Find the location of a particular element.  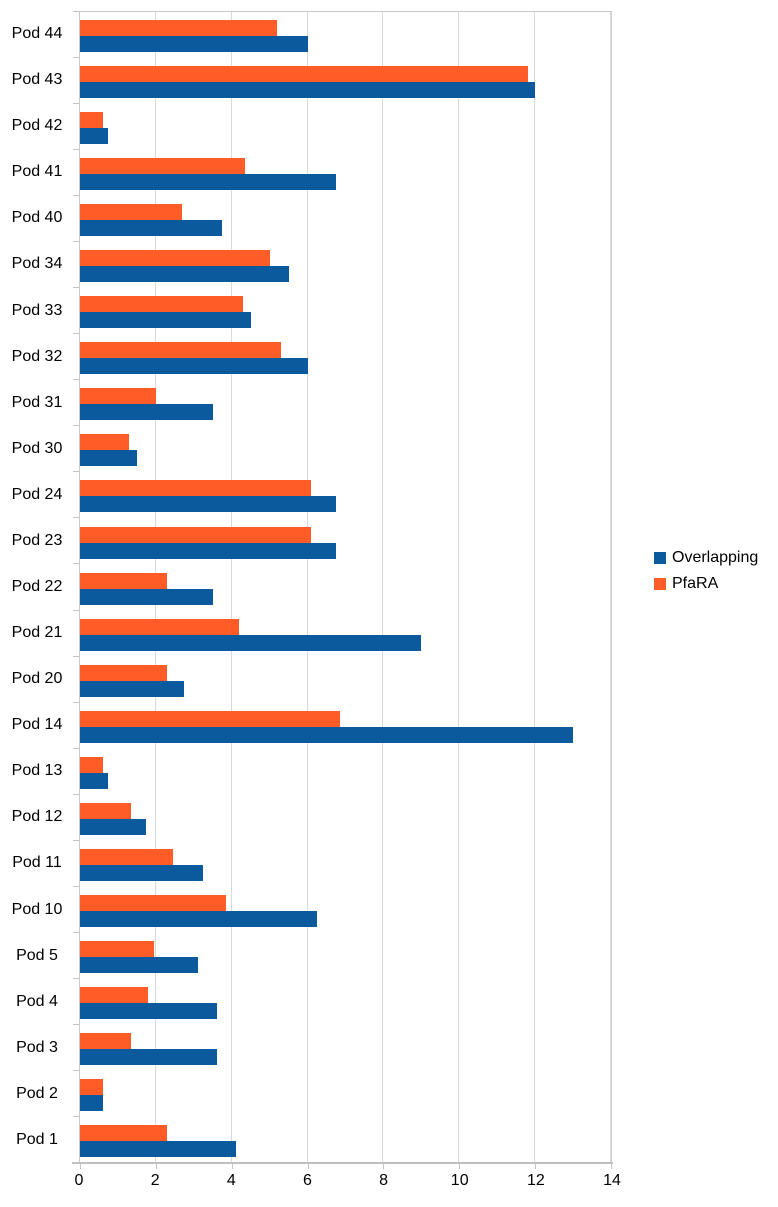

x-axis-line is located at coordinates (342, 1163).